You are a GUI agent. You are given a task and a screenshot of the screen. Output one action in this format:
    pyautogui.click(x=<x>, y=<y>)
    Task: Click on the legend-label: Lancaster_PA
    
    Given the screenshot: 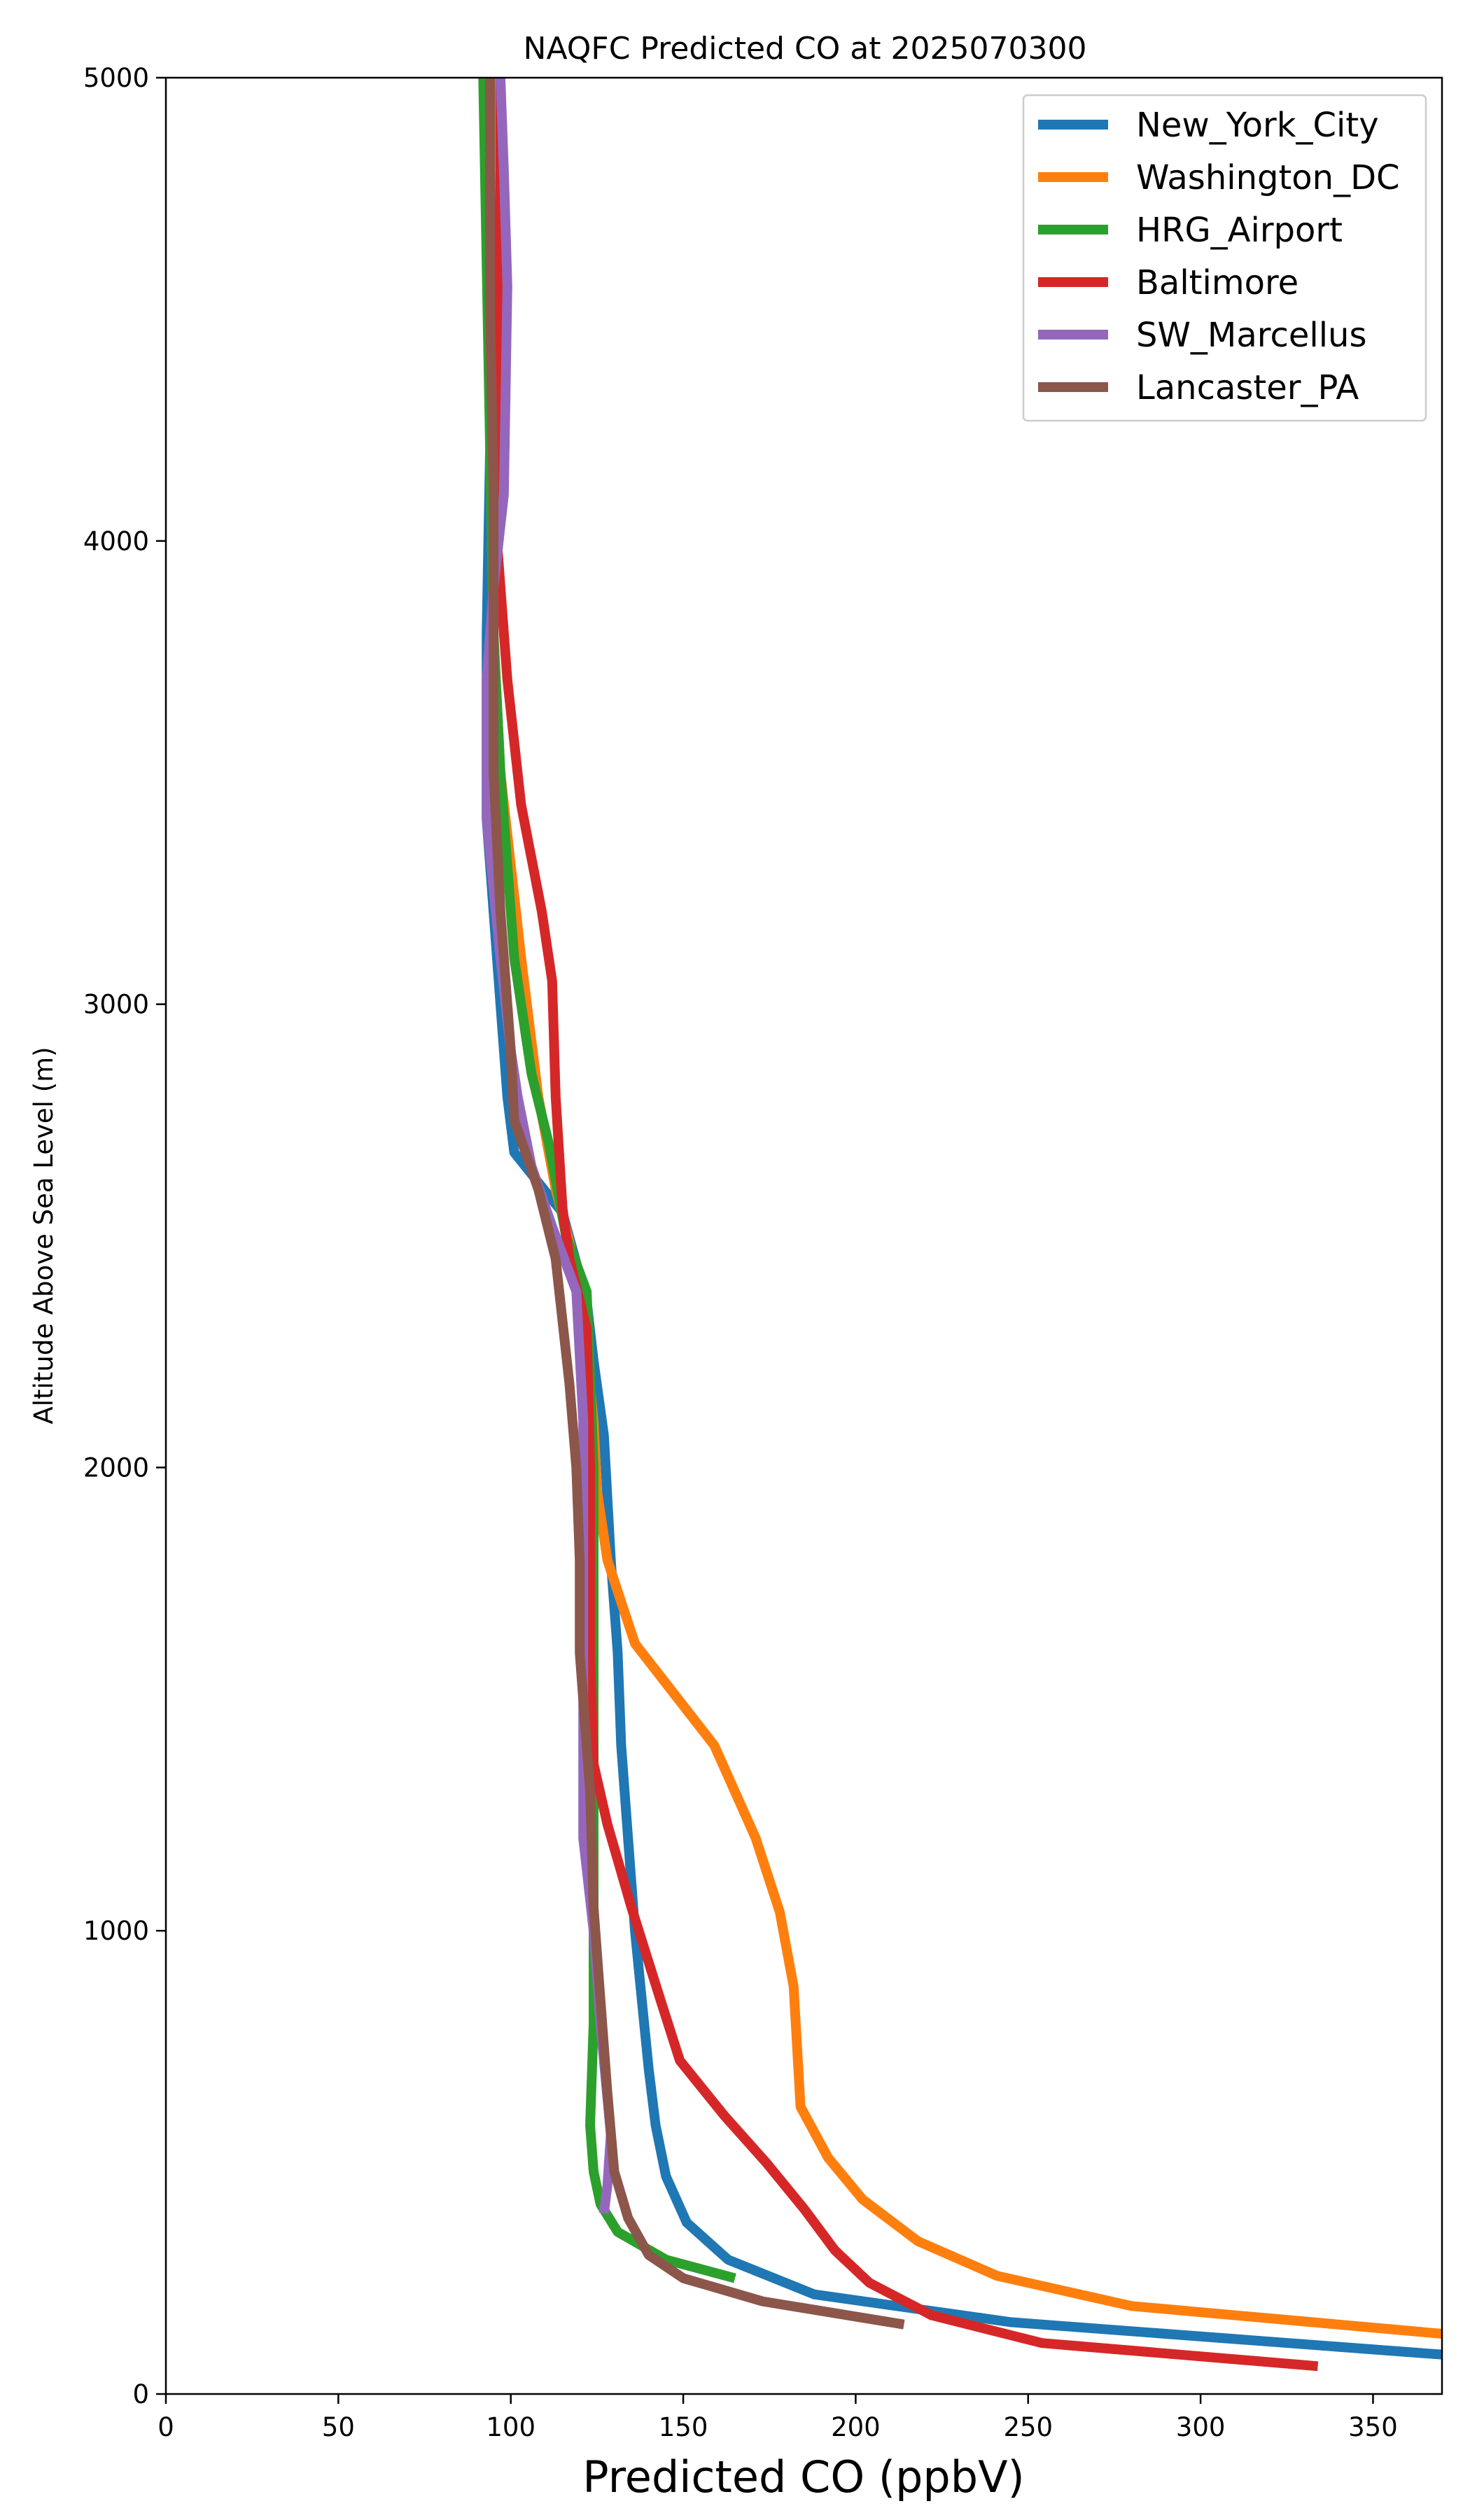 What is the action you would take?
    pyautogui.click(x=1247, y=387)
    